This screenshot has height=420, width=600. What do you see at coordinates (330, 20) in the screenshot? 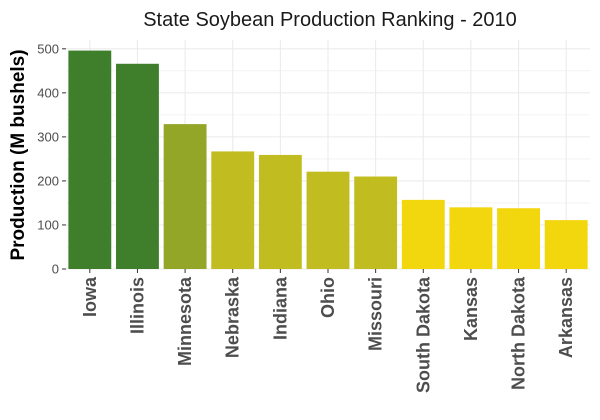
I see `chart-title: State Soybean Production Ranking - 2010` at bounding box center [330, 20].